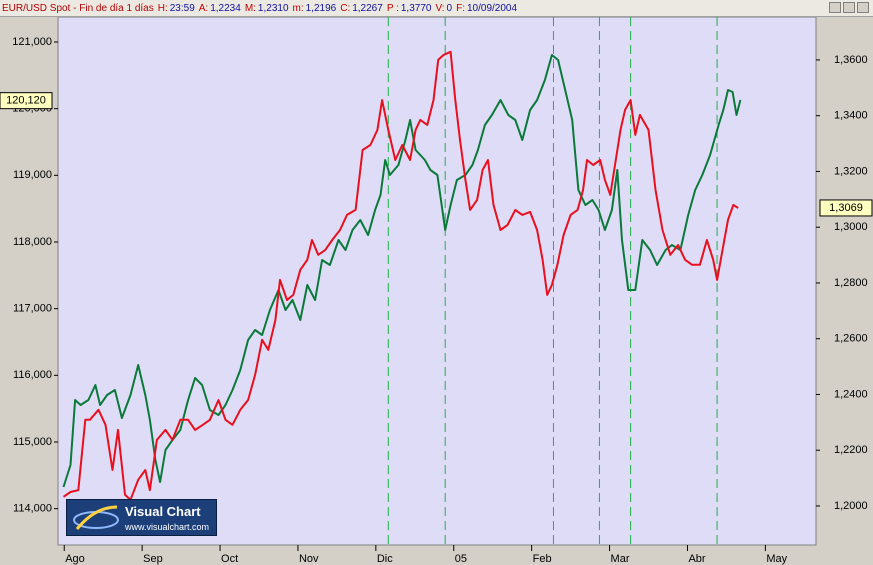  Describe the element at coordinates (460, 8) in the screenshot. I see `field-label: F:` at that location.